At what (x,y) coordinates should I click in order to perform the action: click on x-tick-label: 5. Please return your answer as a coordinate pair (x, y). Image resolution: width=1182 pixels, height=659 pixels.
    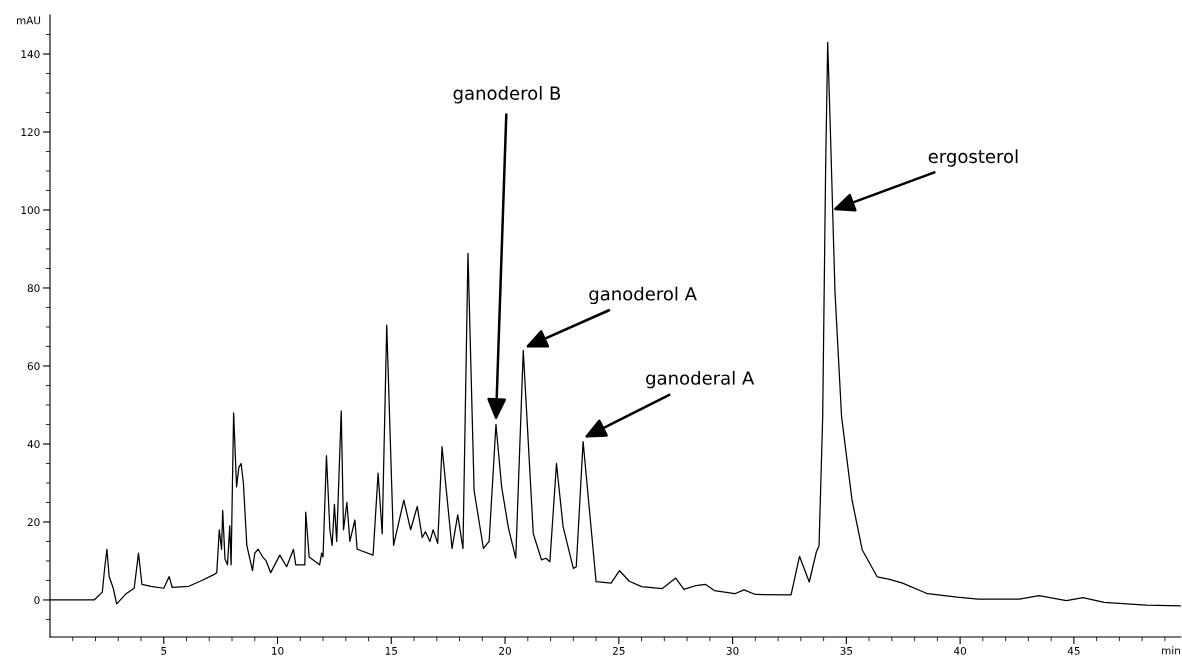
    Looking at the image, I should click on (164, 651).